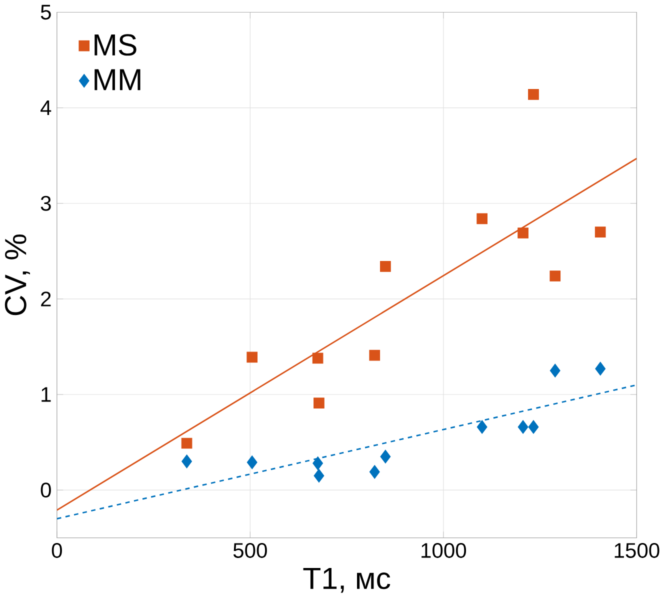 The height and width of the screenshot is (598, 665). Describe the element at coordinates (46, 108) in the screenshot. I see `y-tick-label: 4` at that location.